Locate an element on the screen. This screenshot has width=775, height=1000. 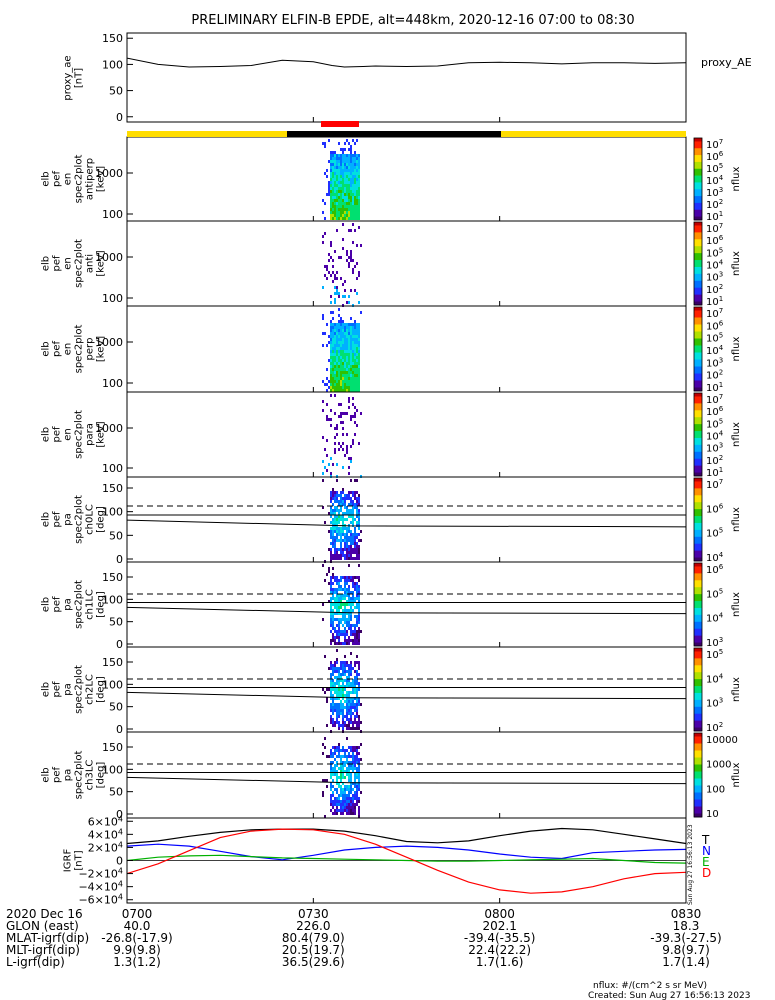
side-timestamp: Sun Aug 27 16:56:13 2023 is located at coordinates (690, 864).